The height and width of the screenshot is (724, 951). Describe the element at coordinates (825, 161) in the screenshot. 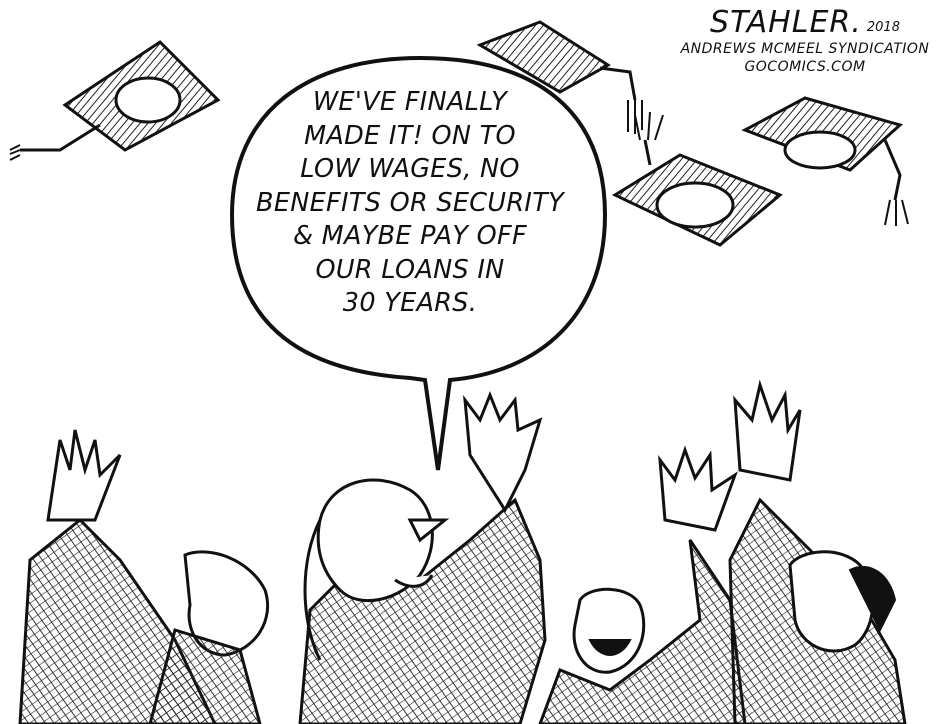

I see `graduation-cap-right` at that location.